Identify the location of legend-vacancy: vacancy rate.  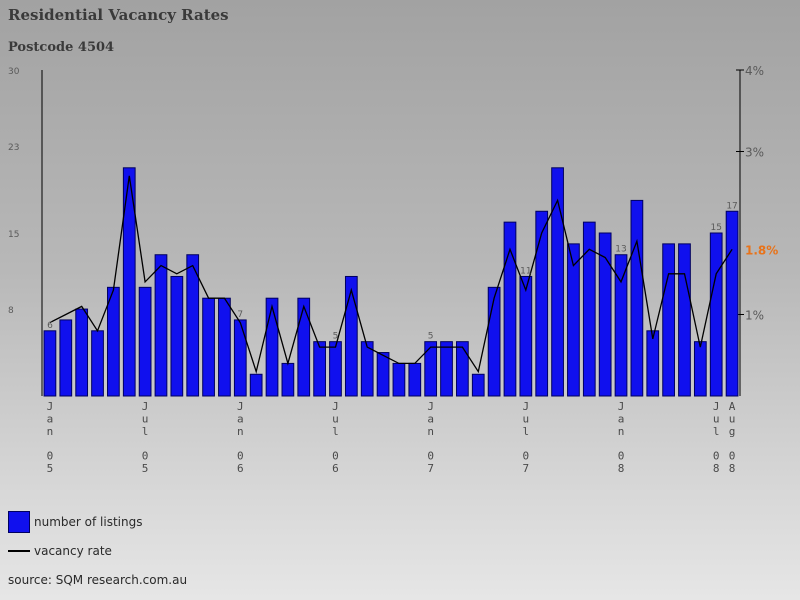
(60, 551).